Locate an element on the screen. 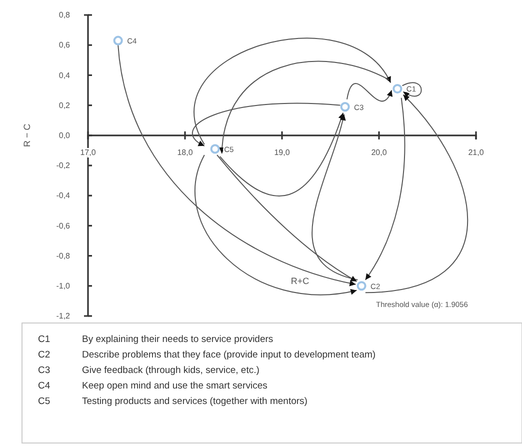 The image size is (522, 446). y-tick-label: 0,6 is located at coordinates (64, 45).